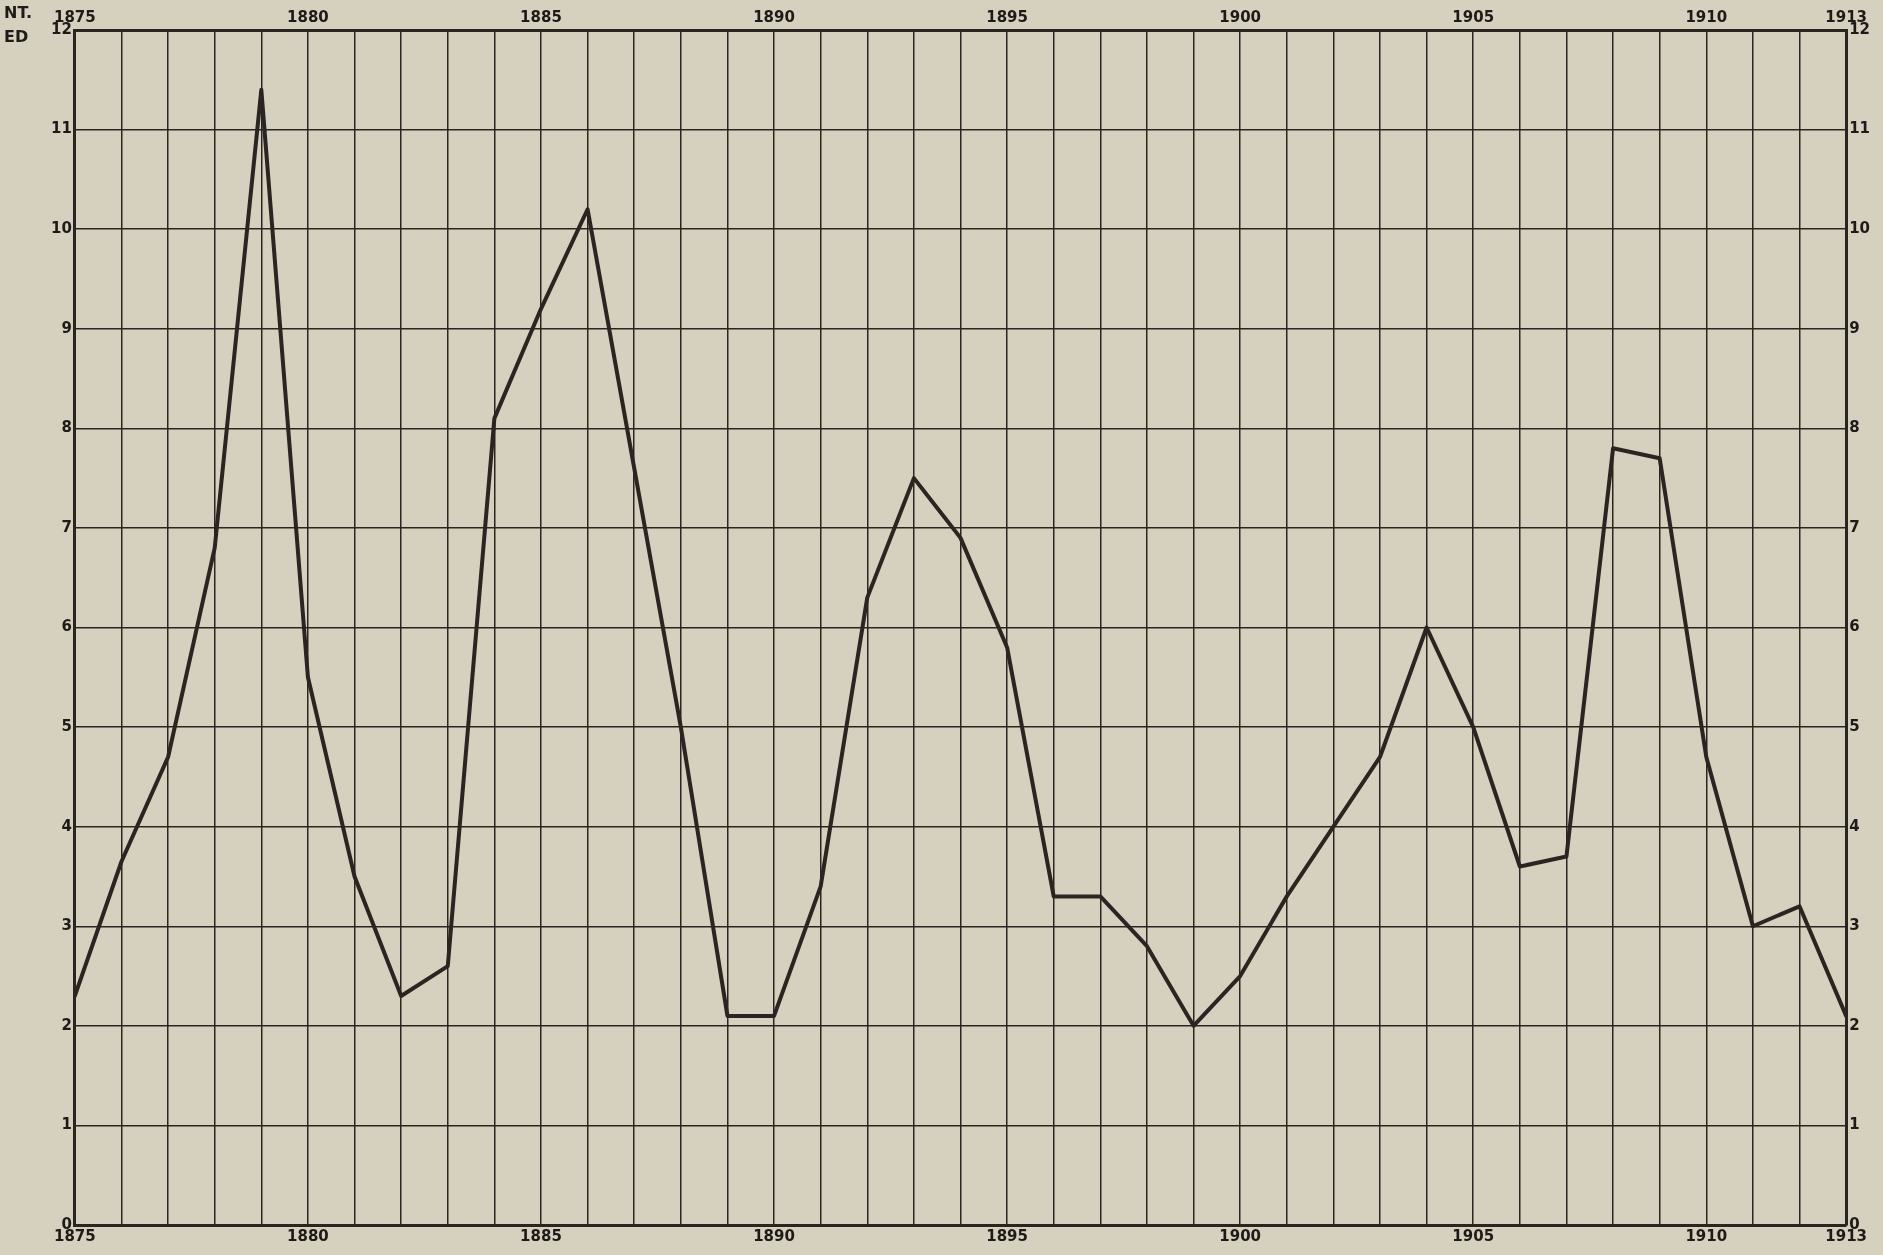 The height and width of the screenshot is (1255, 1883). I want to click on y-tick-label: 10, so click(61, 228).